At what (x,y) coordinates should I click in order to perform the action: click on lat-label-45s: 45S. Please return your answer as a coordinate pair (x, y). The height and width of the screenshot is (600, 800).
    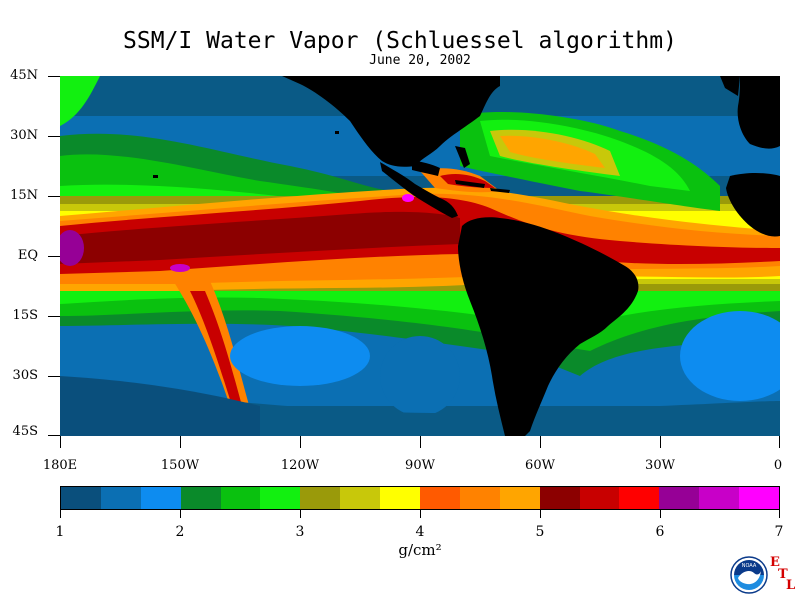
    Looking at the image, I should click on (25, 431).